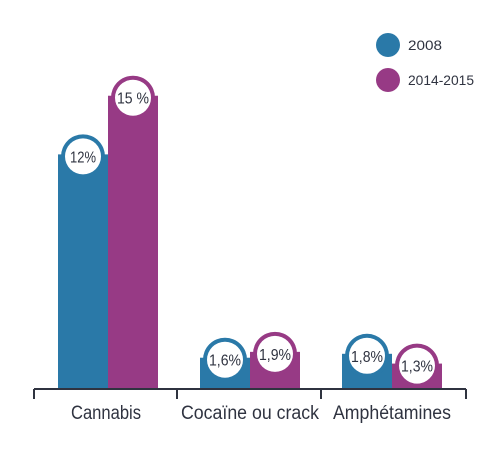  What do you see at coordinates (425, 45) in the screenshot?
I see `legend-label: 2008` at bounding box center [425, 45].